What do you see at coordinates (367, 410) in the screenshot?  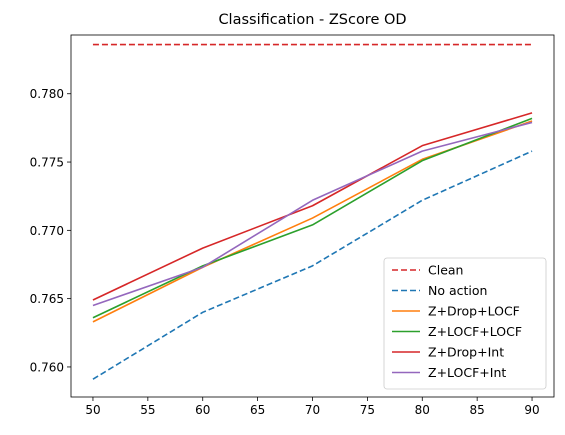 I see `x-tick-label: 75` at bounding box center [367, 410].